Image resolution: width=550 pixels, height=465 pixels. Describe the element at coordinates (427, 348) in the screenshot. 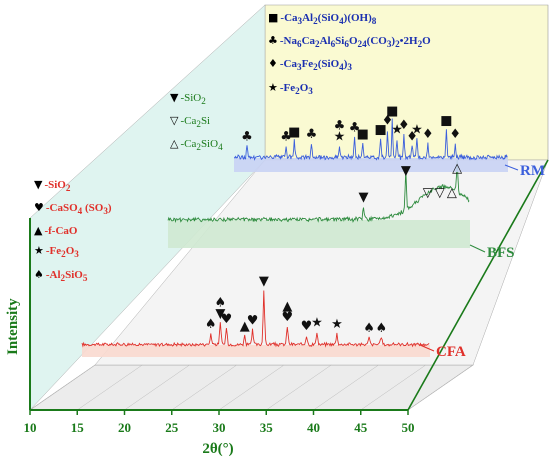

I see `leader-cfa` at that location.